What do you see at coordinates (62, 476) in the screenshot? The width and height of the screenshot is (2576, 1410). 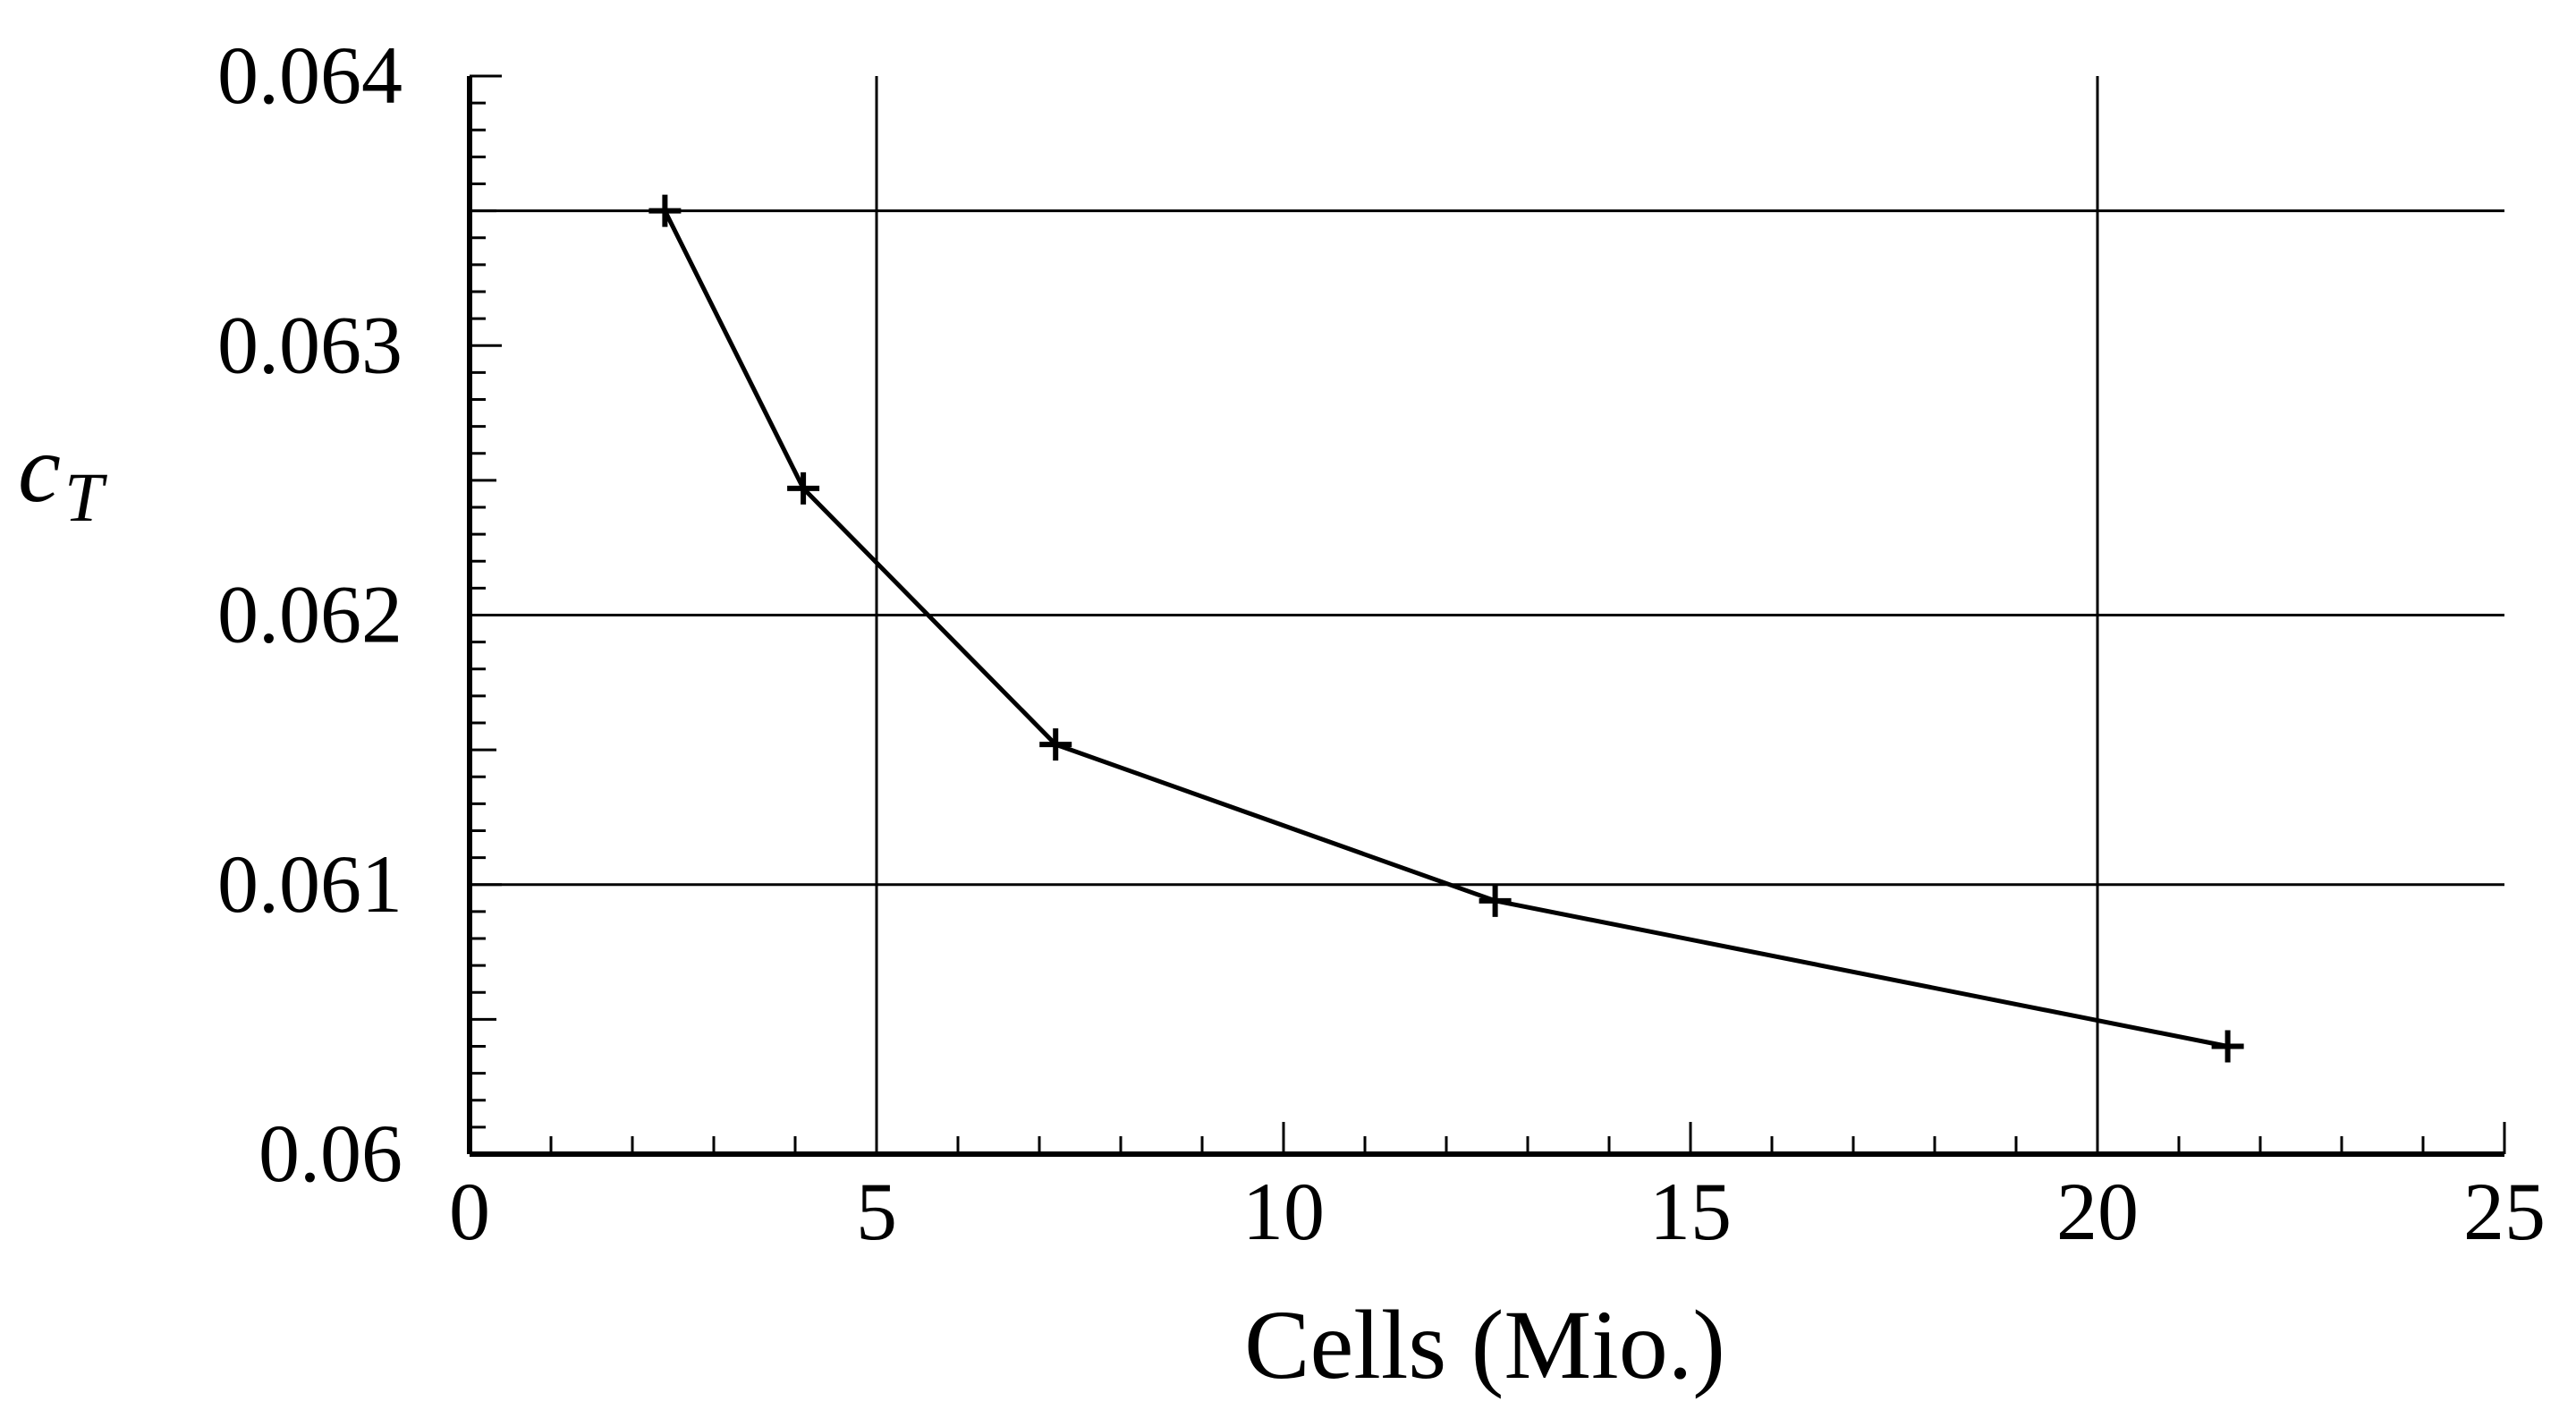 I see `y-axis-title: cT` at bounding box center [62, 476].